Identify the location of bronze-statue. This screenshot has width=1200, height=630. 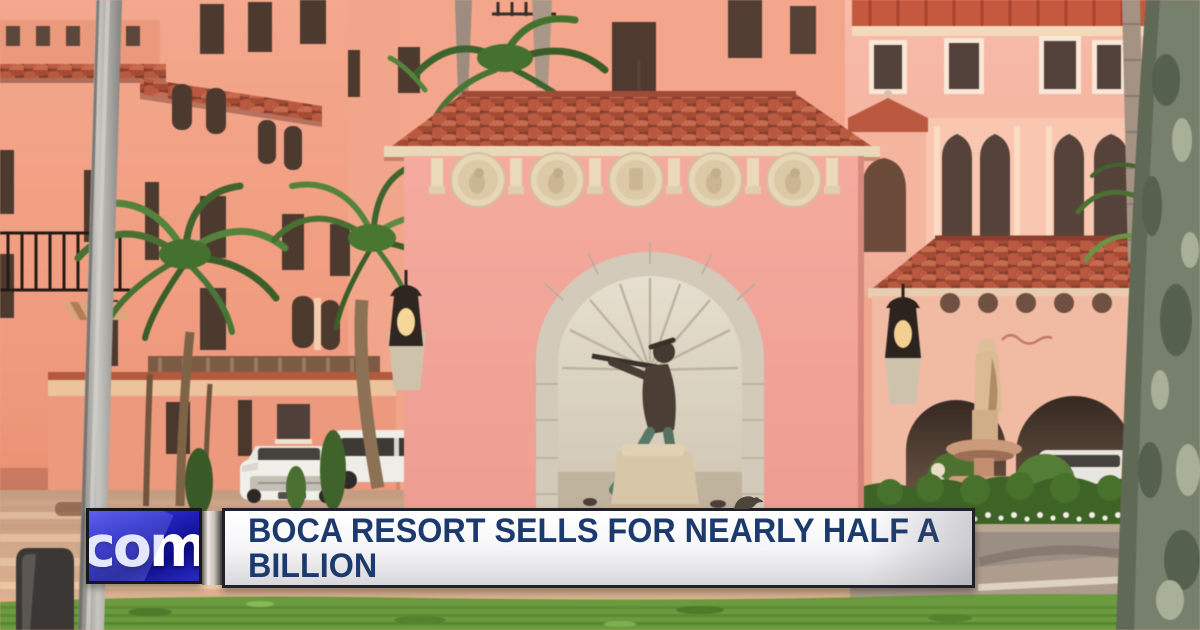
(639, 420).